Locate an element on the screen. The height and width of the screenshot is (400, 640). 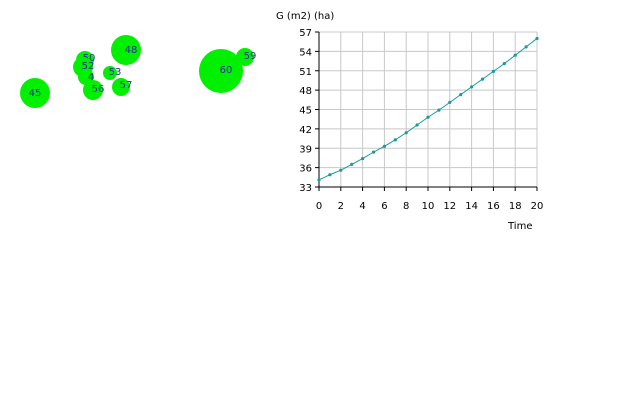
y-tick-label: 36 is located at coordinates (305, 169).